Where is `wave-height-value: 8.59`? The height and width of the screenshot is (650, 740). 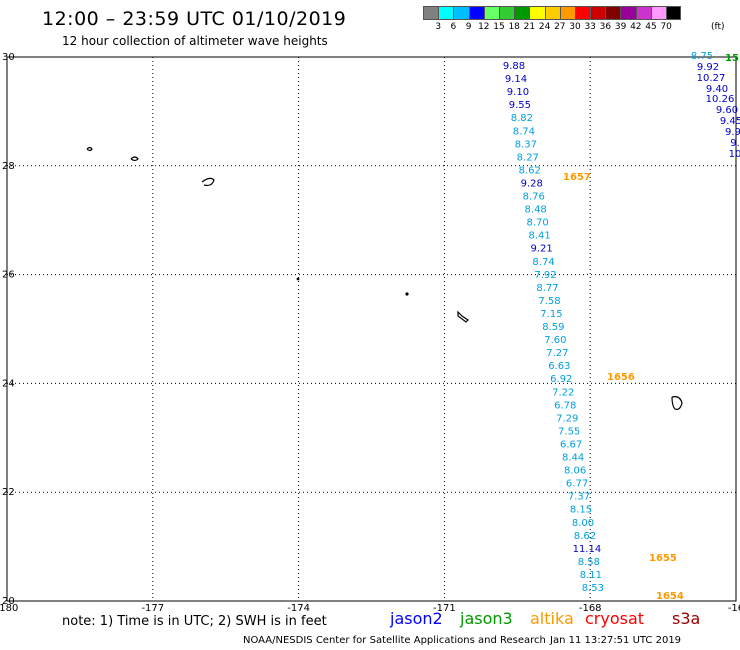
wave-height-value: 8.59 is located at coordinates (553, 327).